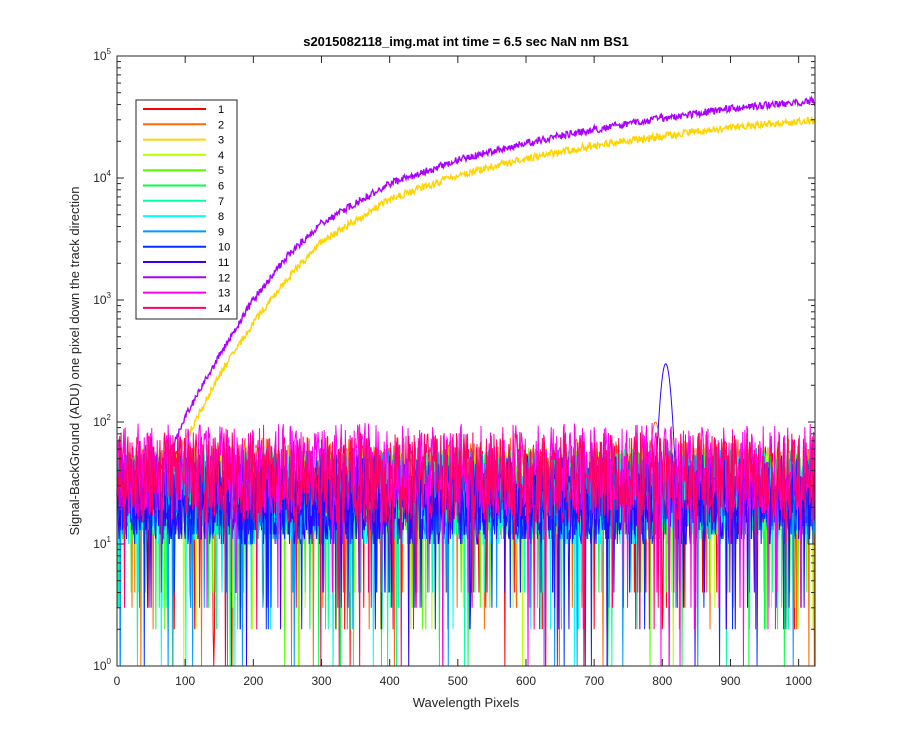 This screenshot has height=750, width=900. What do you see at coordinates (117, 681) in the screenshot?
I see `x-tick-label: 0` at bounding box center [117, 681].